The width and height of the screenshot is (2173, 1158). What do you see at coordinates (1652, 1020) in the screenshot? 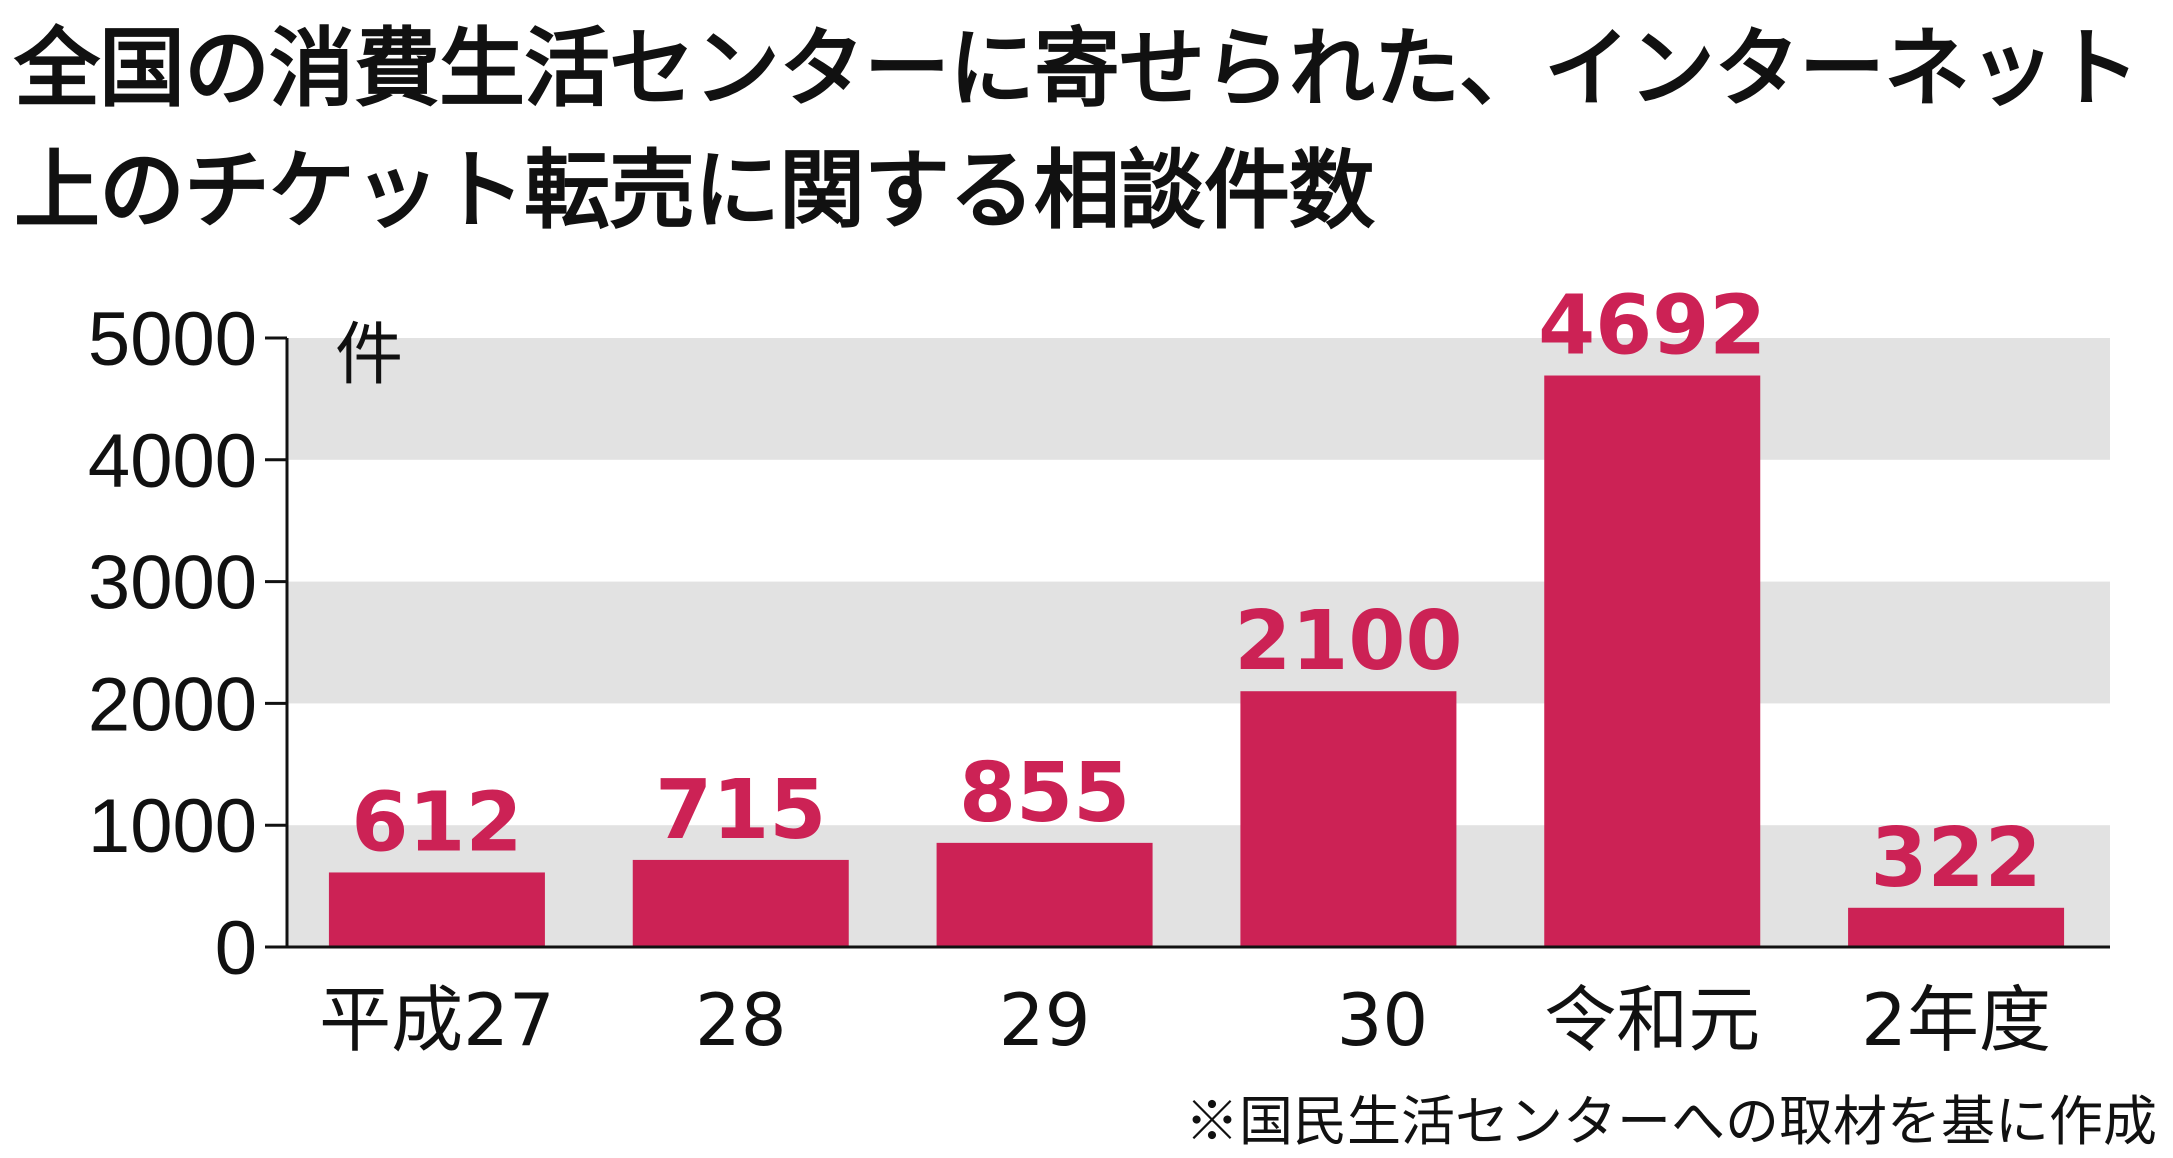
I see `x-category-label: 令和元` at bounding box center [1652, 1020].